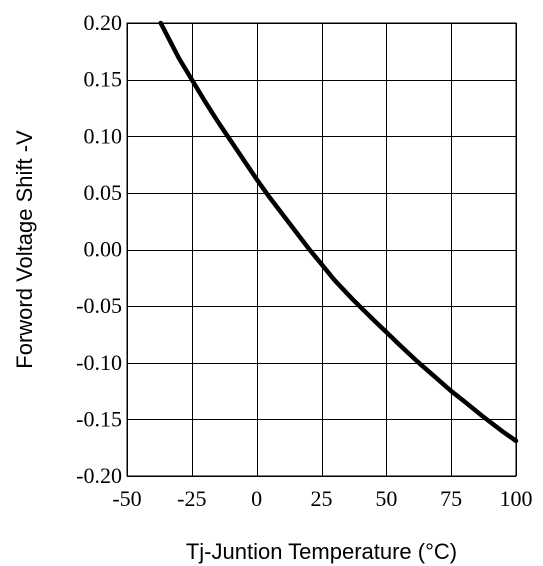 The height and width of the screenshot is (566, 543). What do you see at coordinates (99, 418) in the screenshot?
I see `y-tick-label: -0.15` at bounding box center [99, 418].